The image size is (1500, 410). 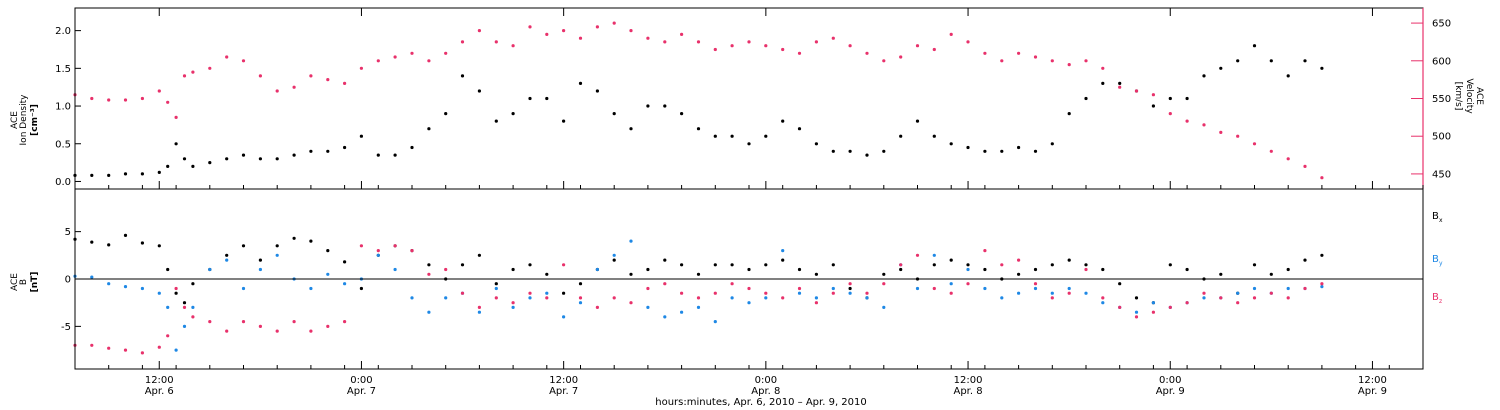 I want to click on density-tick-label: 0.0, so click(x=63, y=182).